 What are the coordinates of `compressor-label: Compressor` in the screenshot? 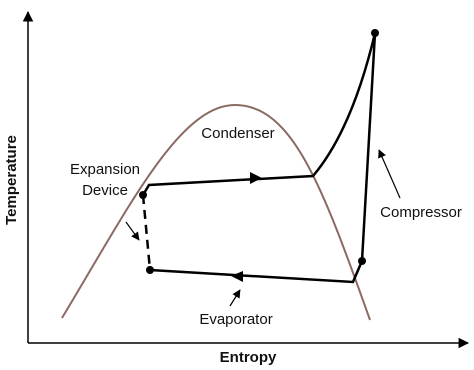 It's located at (421, 212).